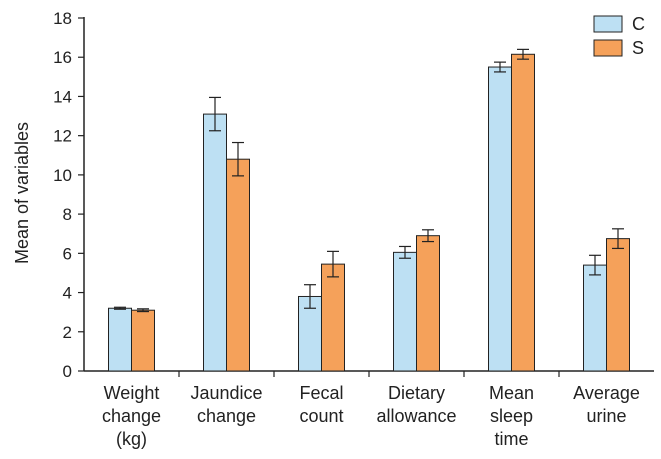 This screenshot has width=661, height=459. What do you see at coordinates (416, 416) in the screenshot?
I see `x-tick-label: allowance` at bounding box center [416, 416].